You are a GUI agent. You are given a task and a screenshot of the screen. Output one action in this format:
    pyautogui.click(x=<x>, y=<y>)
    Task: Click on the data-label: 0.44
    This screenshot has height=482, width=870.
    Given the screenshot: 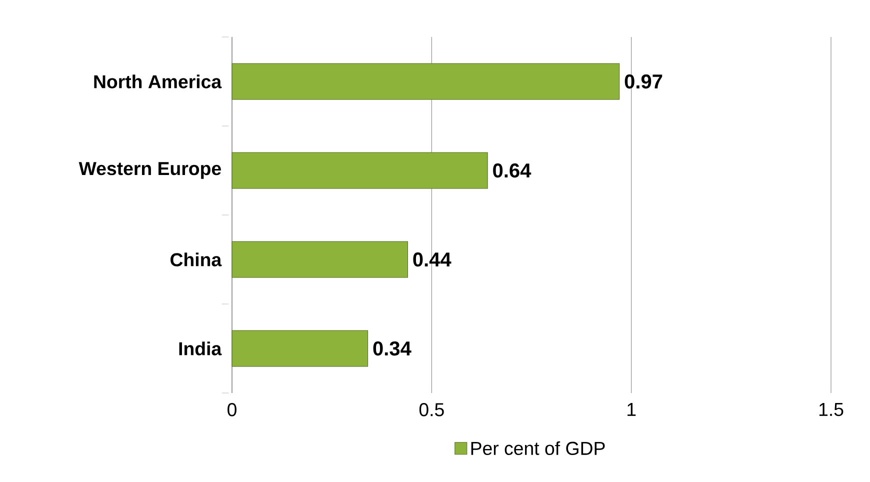 What is the action you would take?
    pyautogui.click(x=432, y=259)
    